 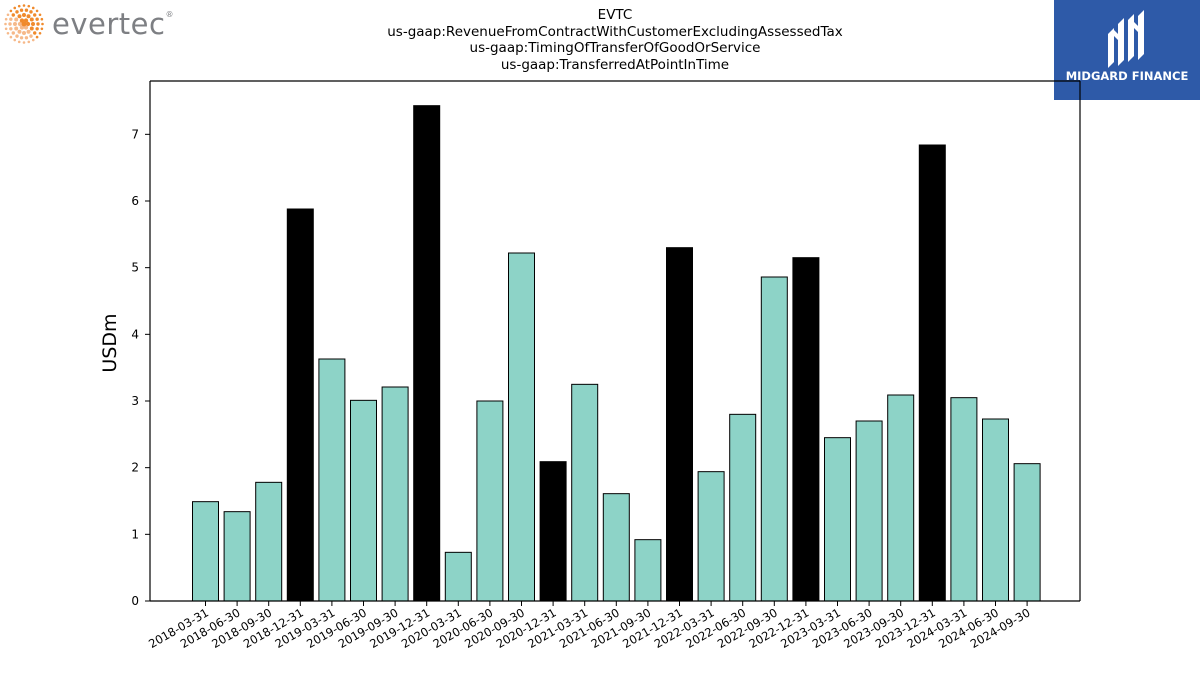 What do you see at coordinates (135, 468) in the screenshot?
I see `y-tick-label: 2` at bounding box center [135, 468].